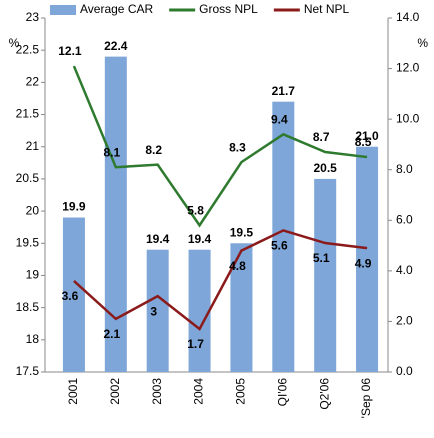  What do you see at coordinates (153, 150) in the screenshot?
I see `line-label: 8.2` at bounding box center [153, 150].